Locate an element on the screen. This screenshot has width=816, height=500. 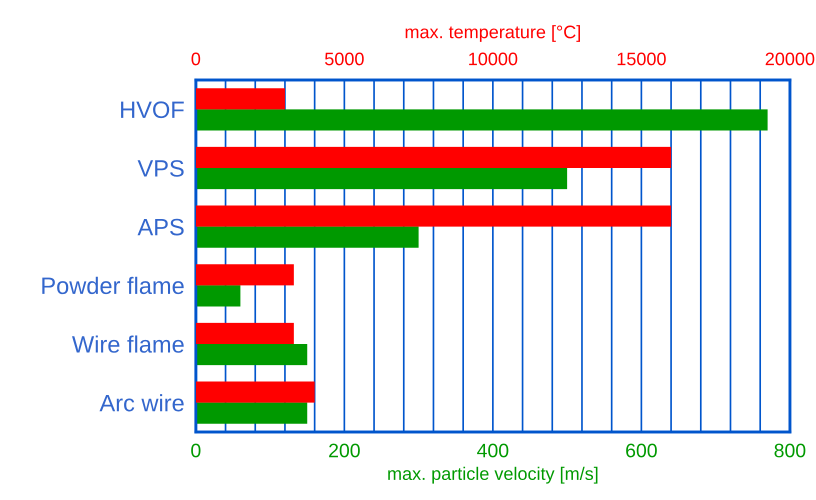
y-tick-label: Wire flame is located at coordinates (128, 344).